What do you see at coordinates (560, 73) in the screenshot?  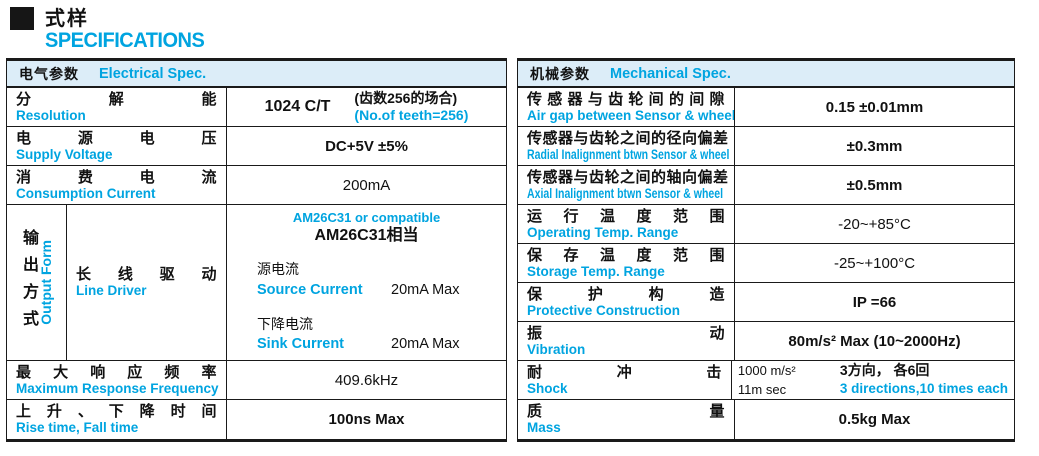 I see `mechanical-header-cn: 机械参数` at bounding box center [560, 73].